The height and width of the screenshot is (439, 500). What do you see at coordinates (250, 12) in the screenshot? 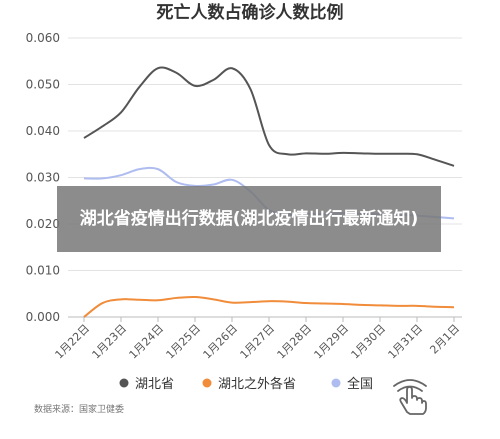
I see `chart-title: 死亡人数占确诊人数比例` at bounding box center [250, 12].